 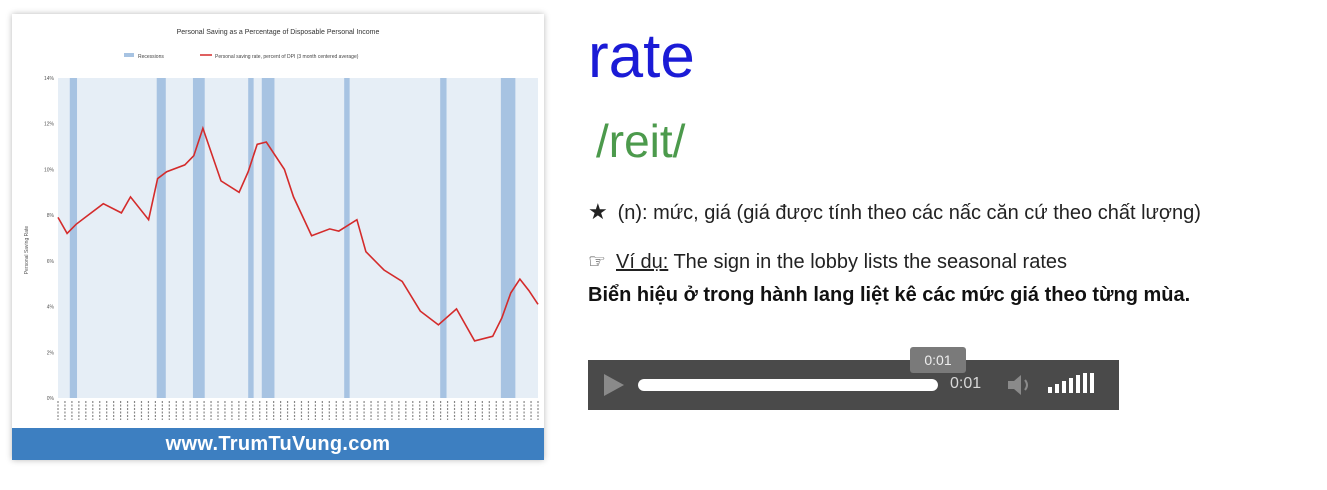 I want to click on y-tick-3: 8%, so click(x=51, y=216).